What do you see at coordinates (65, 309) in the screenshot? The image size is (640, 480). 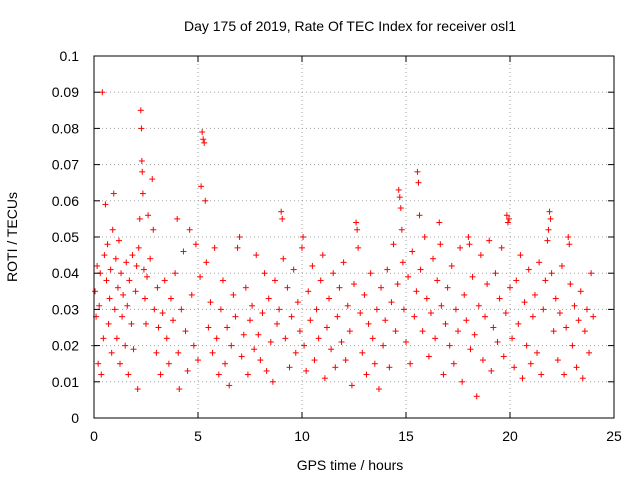 I see `y-tick-label: 0.03` at bounding box center [65, 309].